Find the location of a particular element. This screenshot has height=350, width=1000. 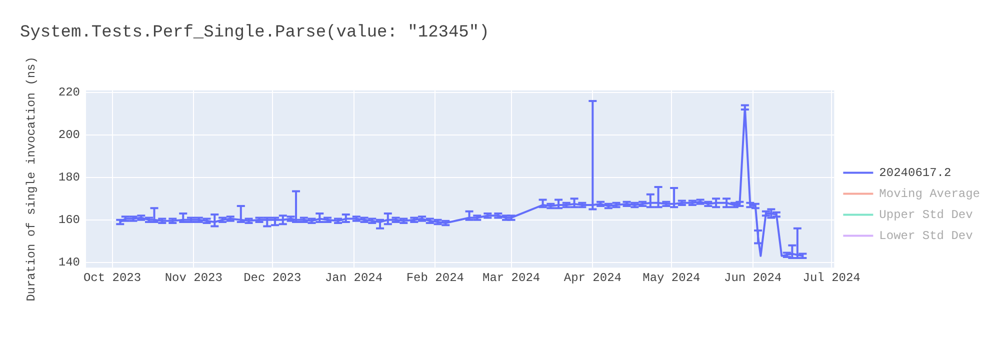

legend-label: Moving Average is located at coordinates (929, 193).